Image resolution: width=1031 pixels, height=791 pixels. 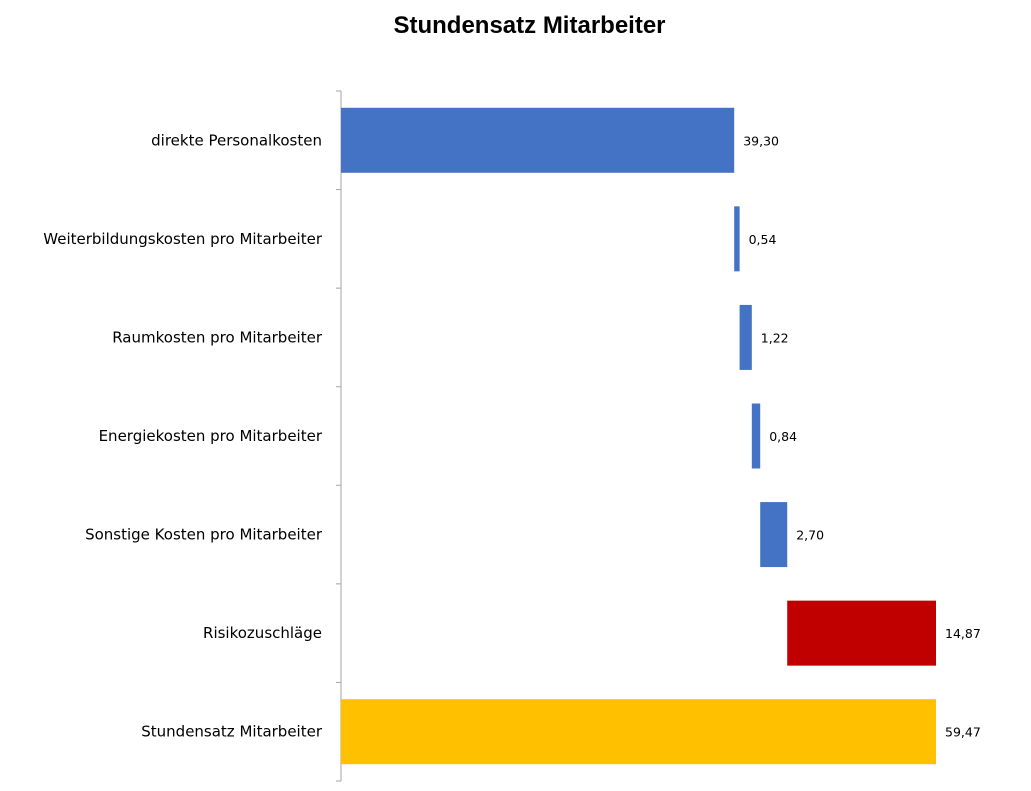 What do you see at coordinates (211, 436) in the screenshot?
I see `category-label: Energiekosten pro Mitarbeiter` at bounding box center [211, 436].